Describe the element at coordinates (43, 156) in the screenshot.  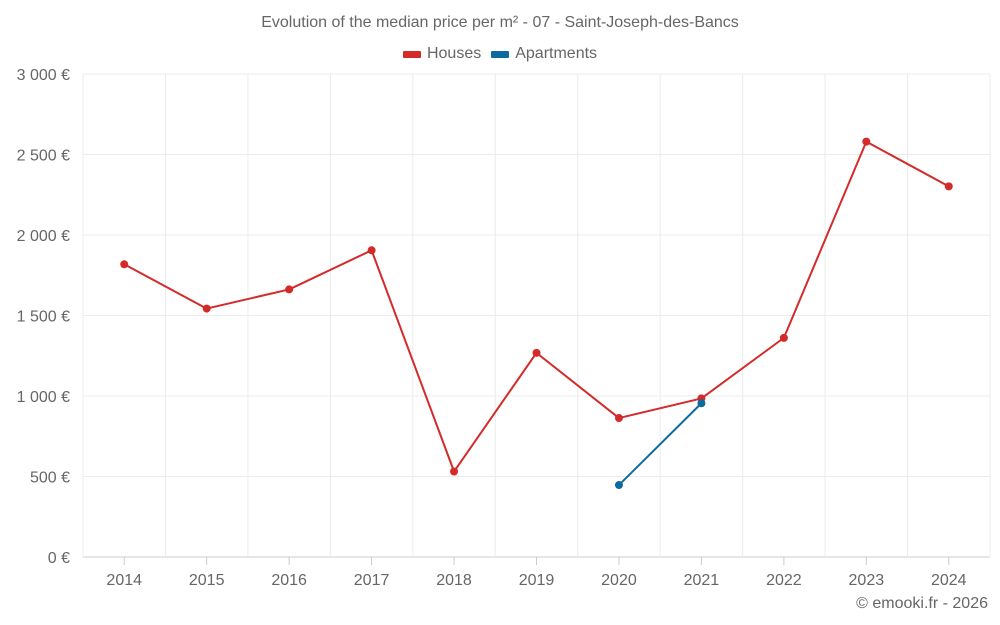
I see `y-tick-label: 2 500 €` at that location.